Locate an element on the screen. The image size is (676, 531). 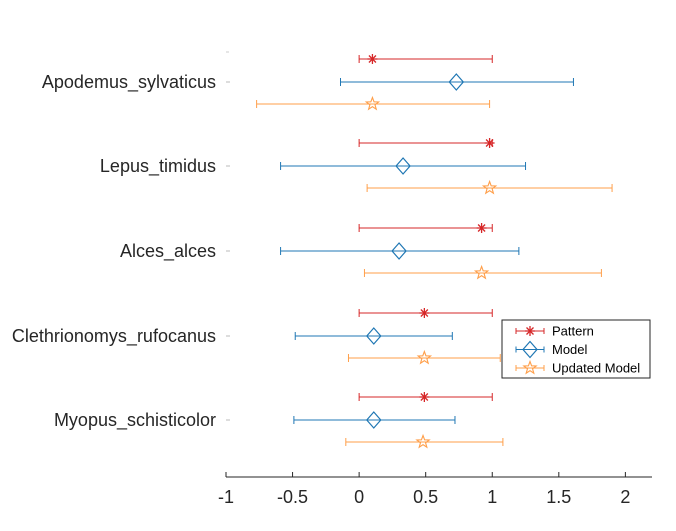
category-label: Apodemus_sylvaticus is located at coordinates (129, 82).